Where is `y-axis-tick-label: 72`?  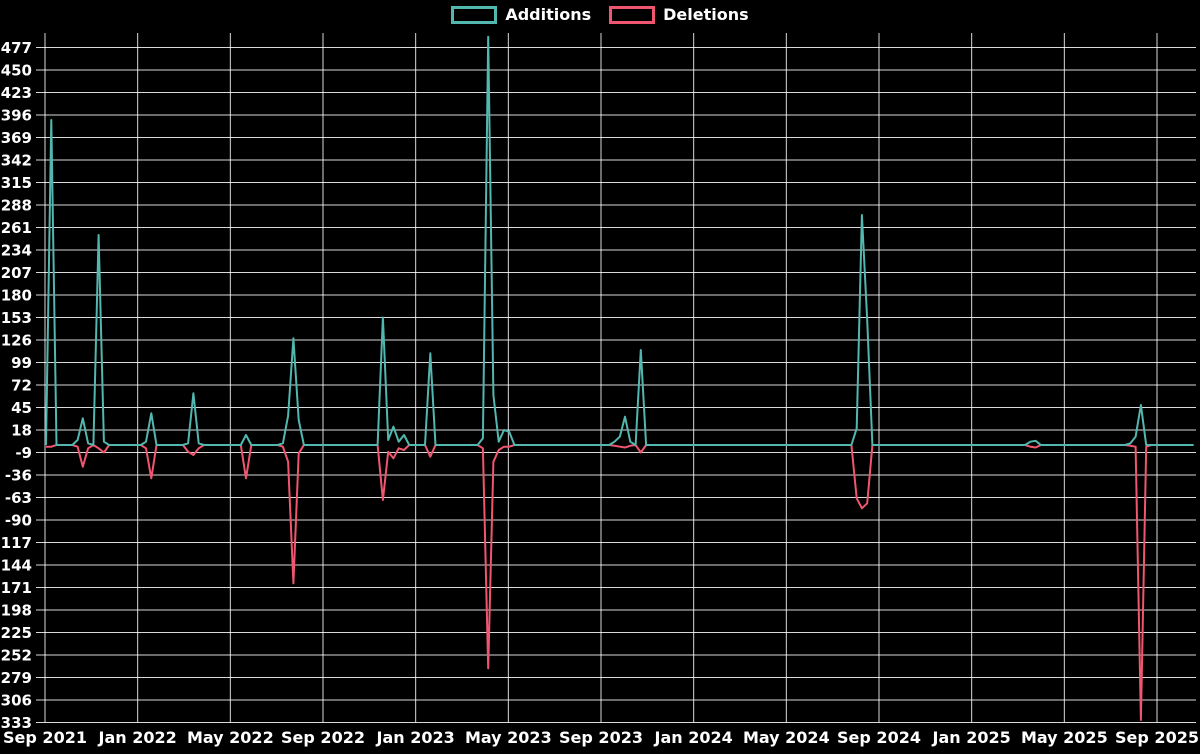
y-axis-tick-label: 72 is located at coordinates (21, 386).